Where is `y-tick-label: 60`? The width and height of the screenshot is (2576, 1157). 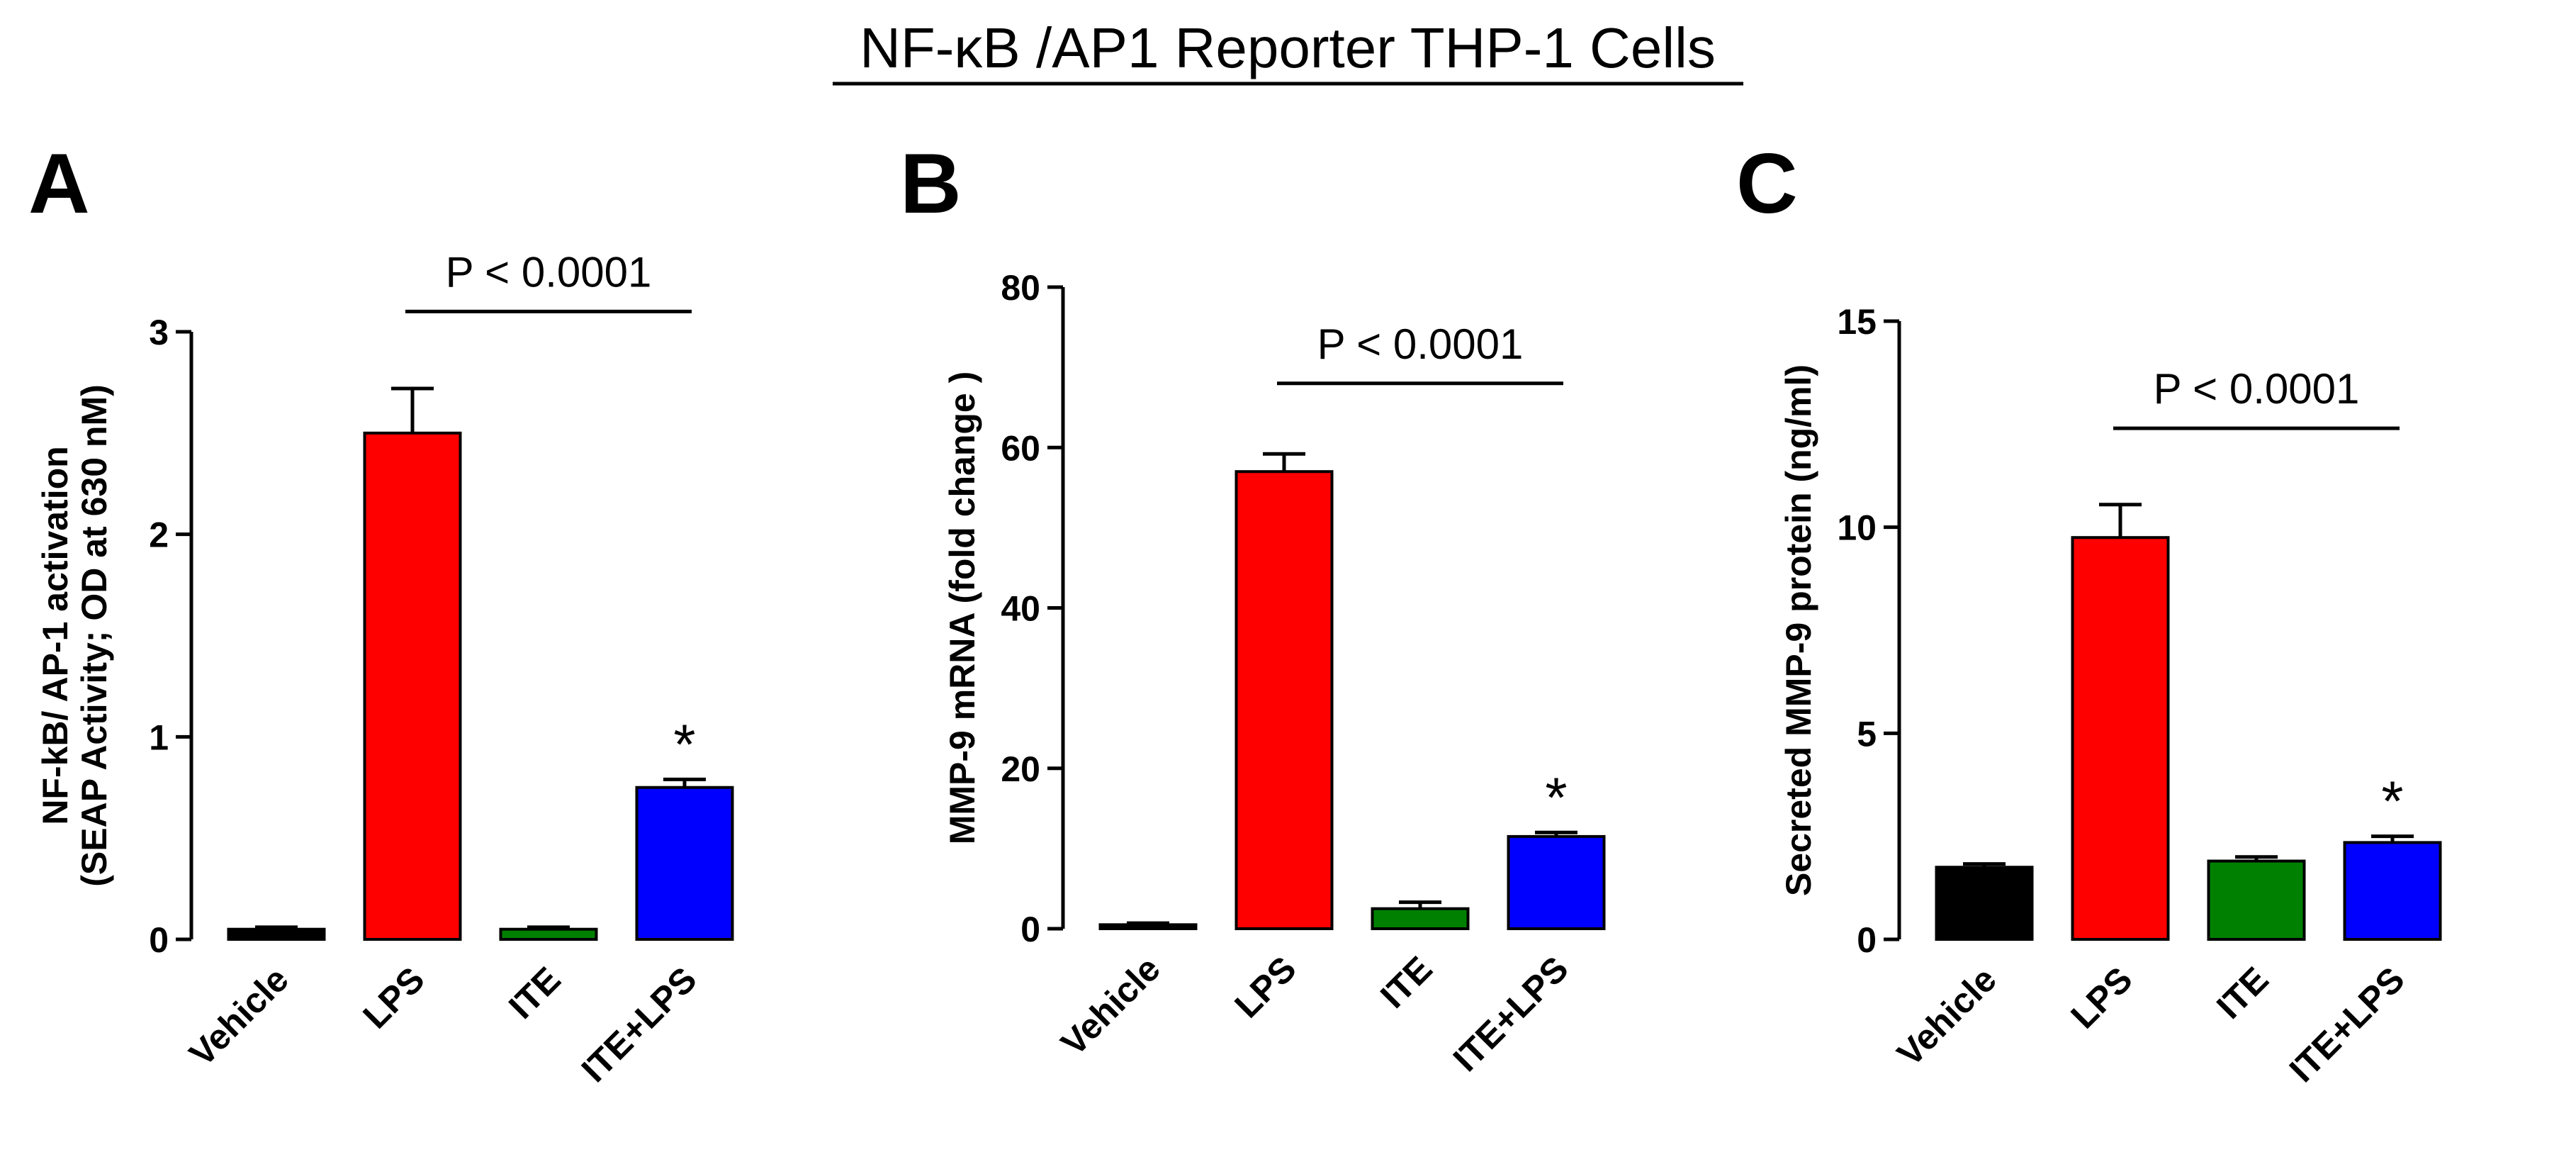
y-tick-label: 60 is located at coordinates (1020, 448).